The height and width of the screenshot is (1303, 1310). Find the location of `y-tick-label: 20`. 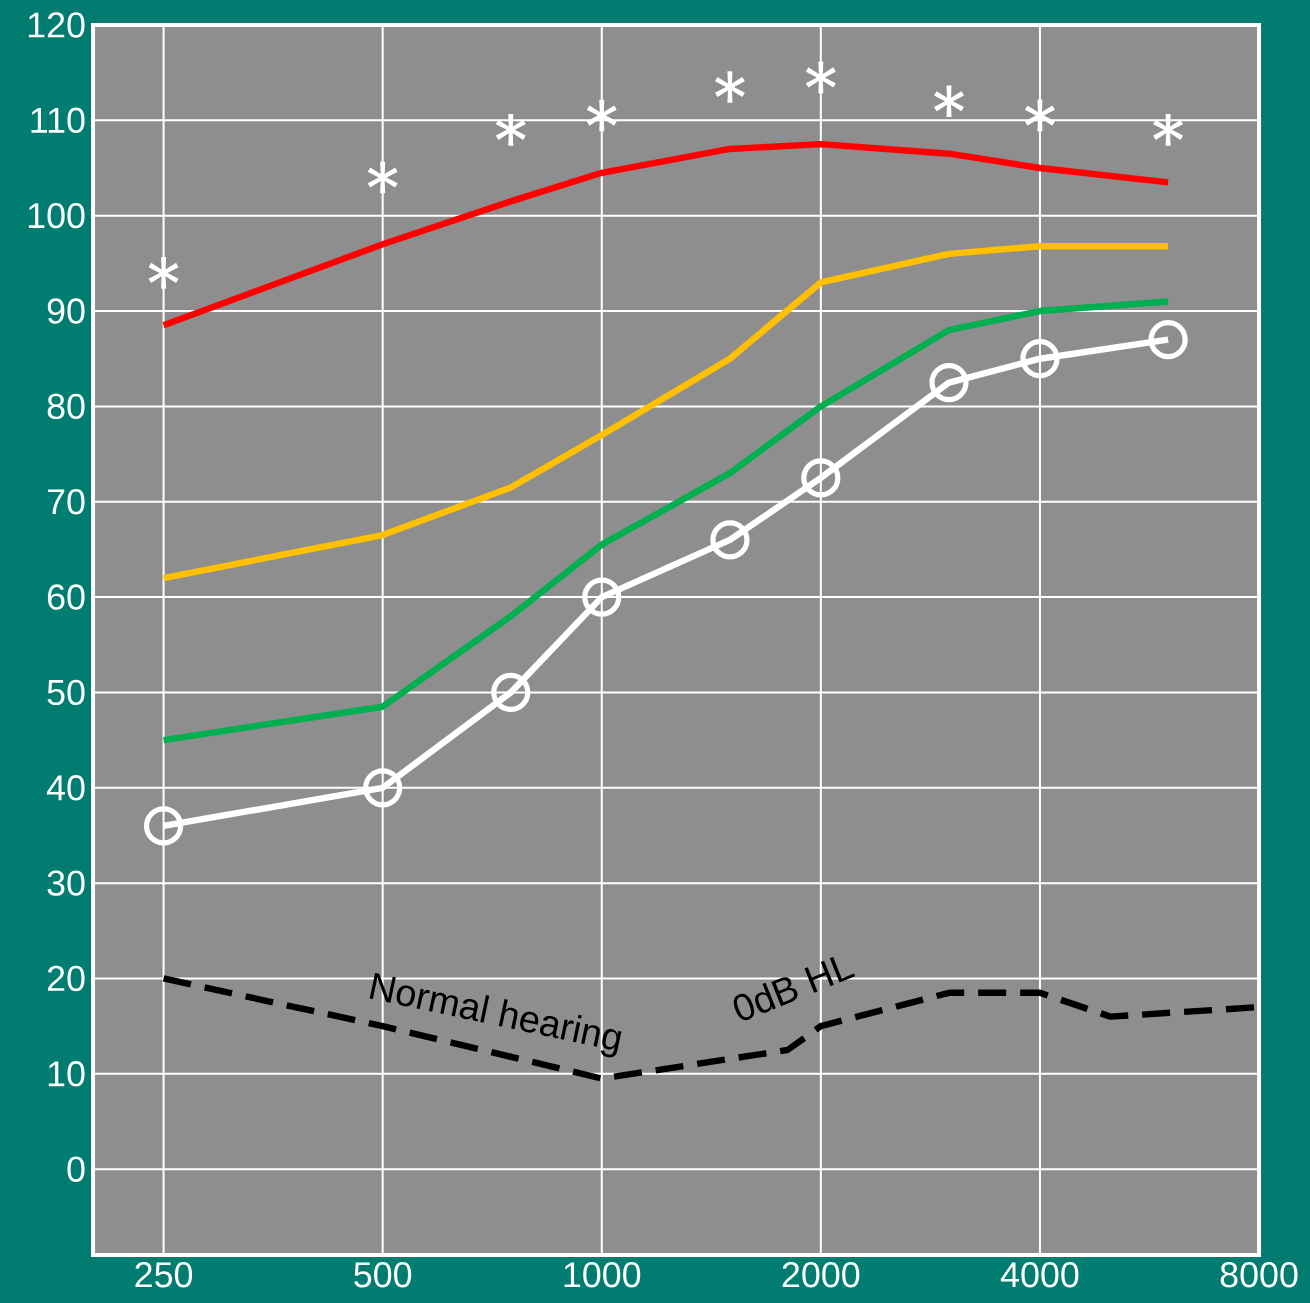

y-tick-label: 20 is located at coordinates (66, 978).